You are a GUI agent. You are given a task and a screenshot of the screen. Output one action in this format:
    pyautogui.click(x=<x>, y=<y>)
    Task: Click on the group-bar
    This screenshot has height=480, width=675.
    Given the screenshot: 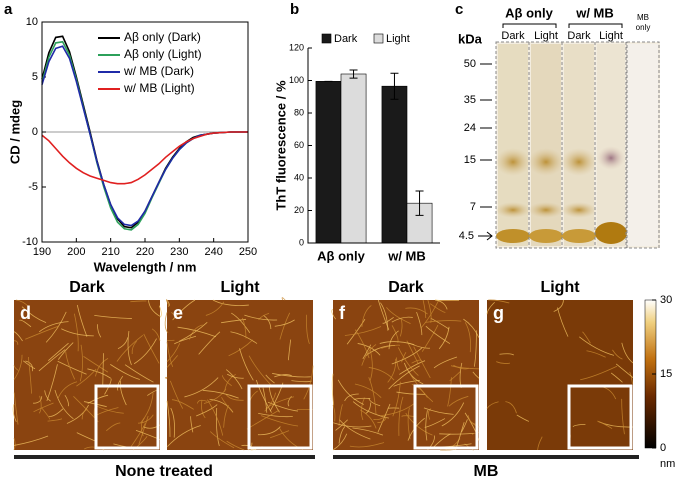 What is the action you would take?
    pyautogui.click(x=164, y=457)
    